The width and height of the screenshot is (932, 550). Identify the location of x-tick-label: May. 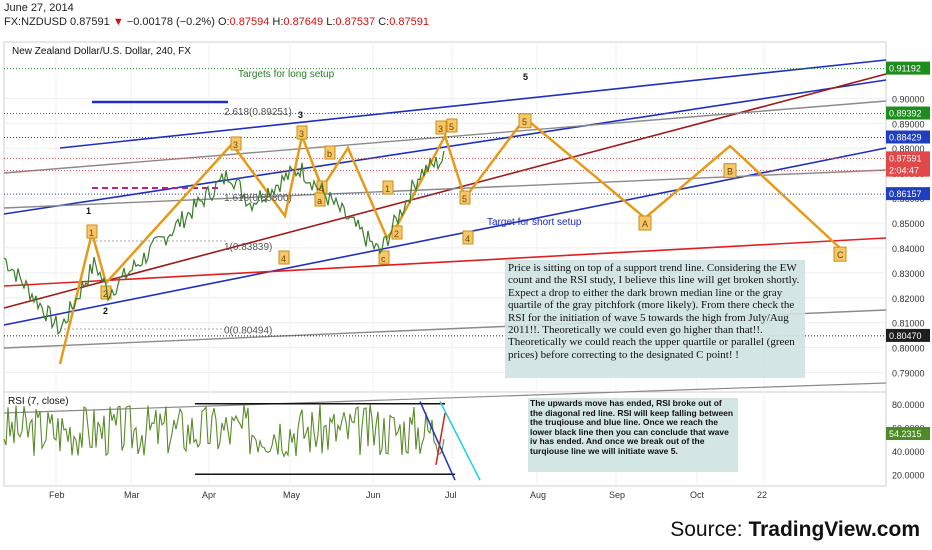
(292, 495).